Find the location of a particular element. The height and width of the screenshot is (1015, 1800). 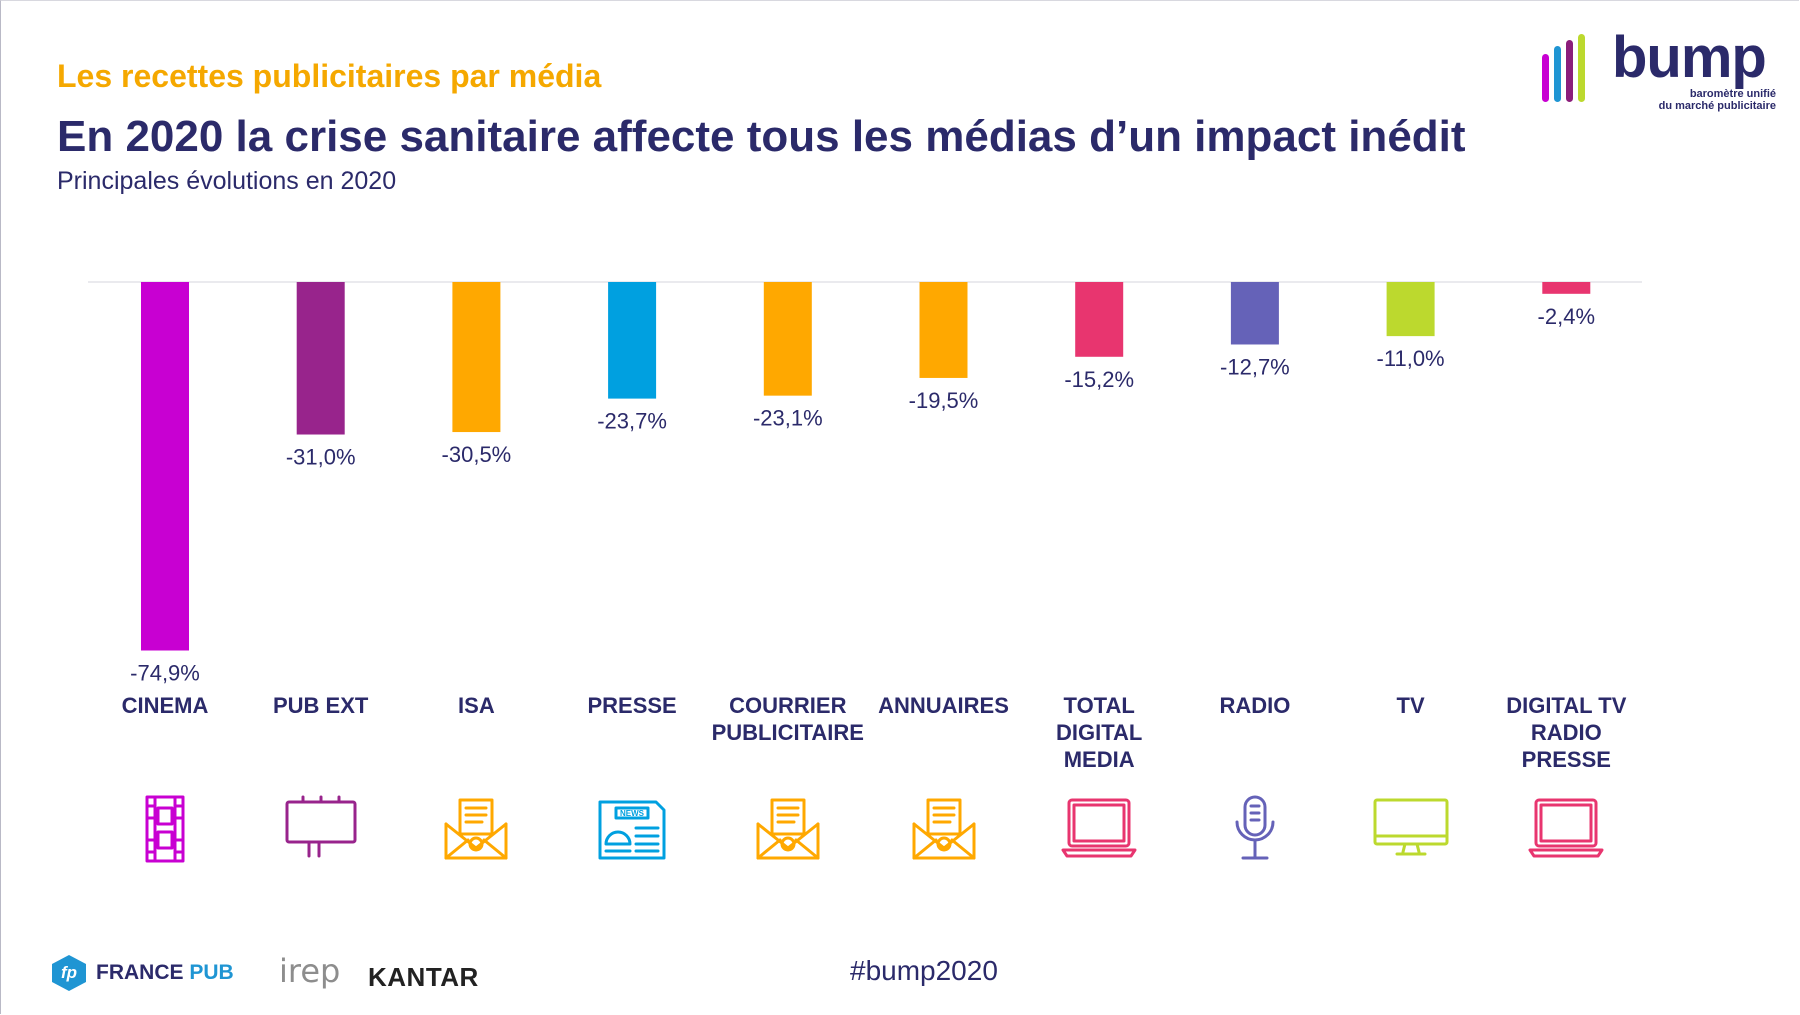

hashtag: #bump2020 is located at coordinates (924, 970).